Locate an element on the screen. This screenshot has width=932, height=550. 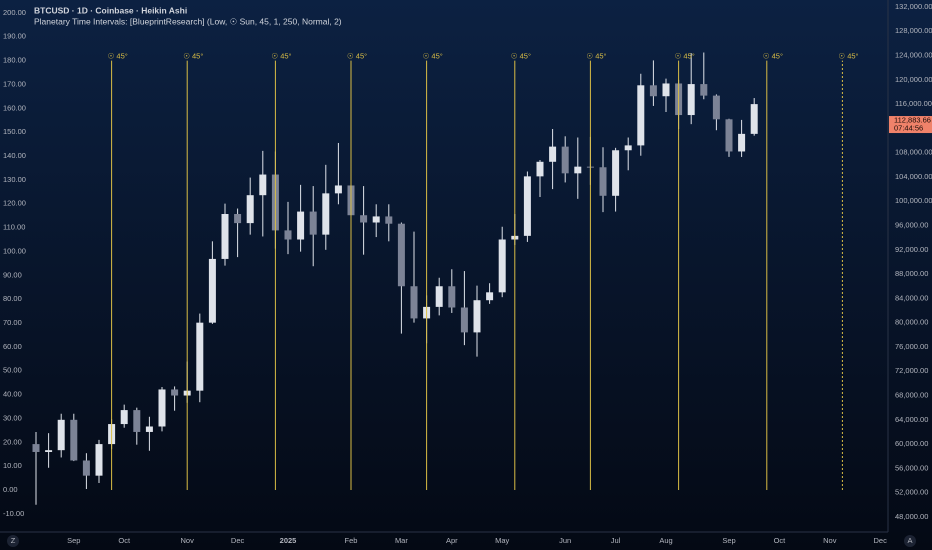
y-tick-label: 100.00 is located at coordinates (14, 250).